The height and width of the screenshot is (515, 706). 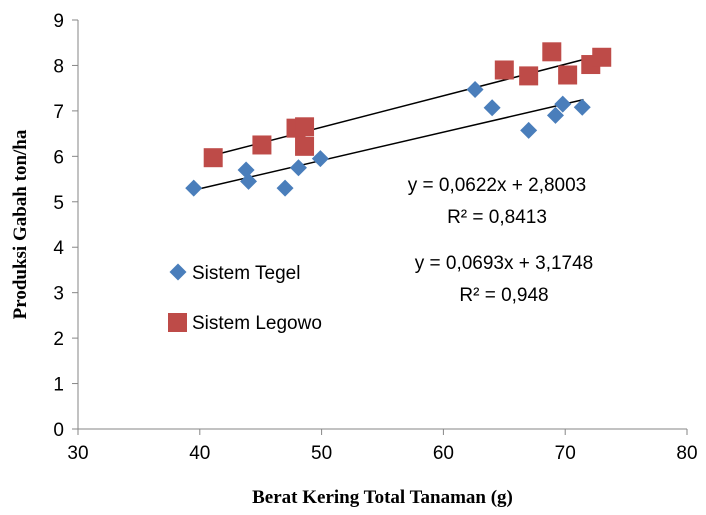 What do you see at coordinates (58, 203) in the screenshot?
I see `y-tick-label: 5` at bounding box center [58, 203].